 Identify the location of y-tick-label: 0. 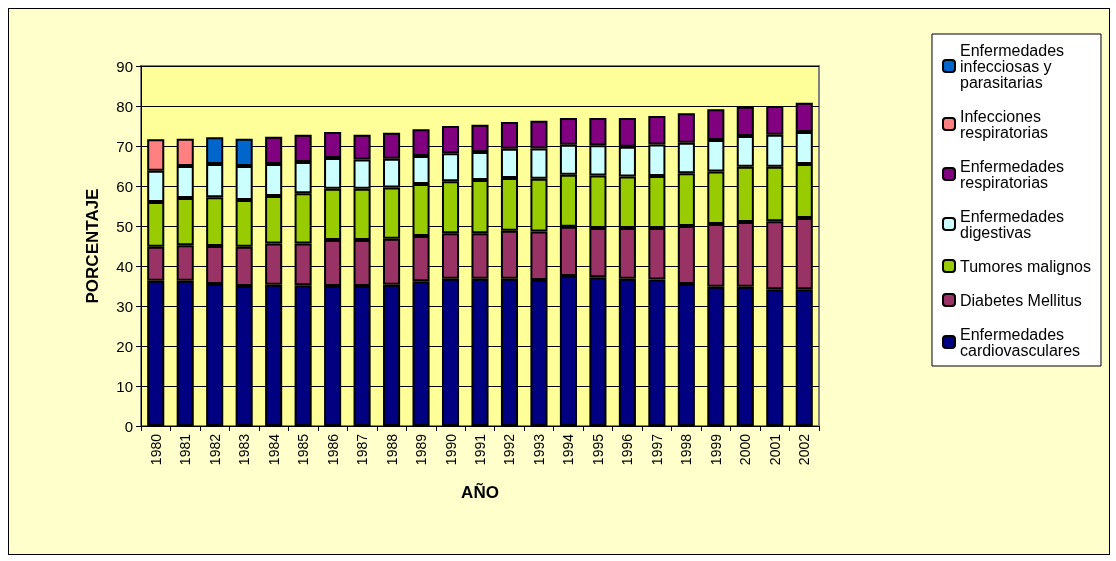
(128, 426).